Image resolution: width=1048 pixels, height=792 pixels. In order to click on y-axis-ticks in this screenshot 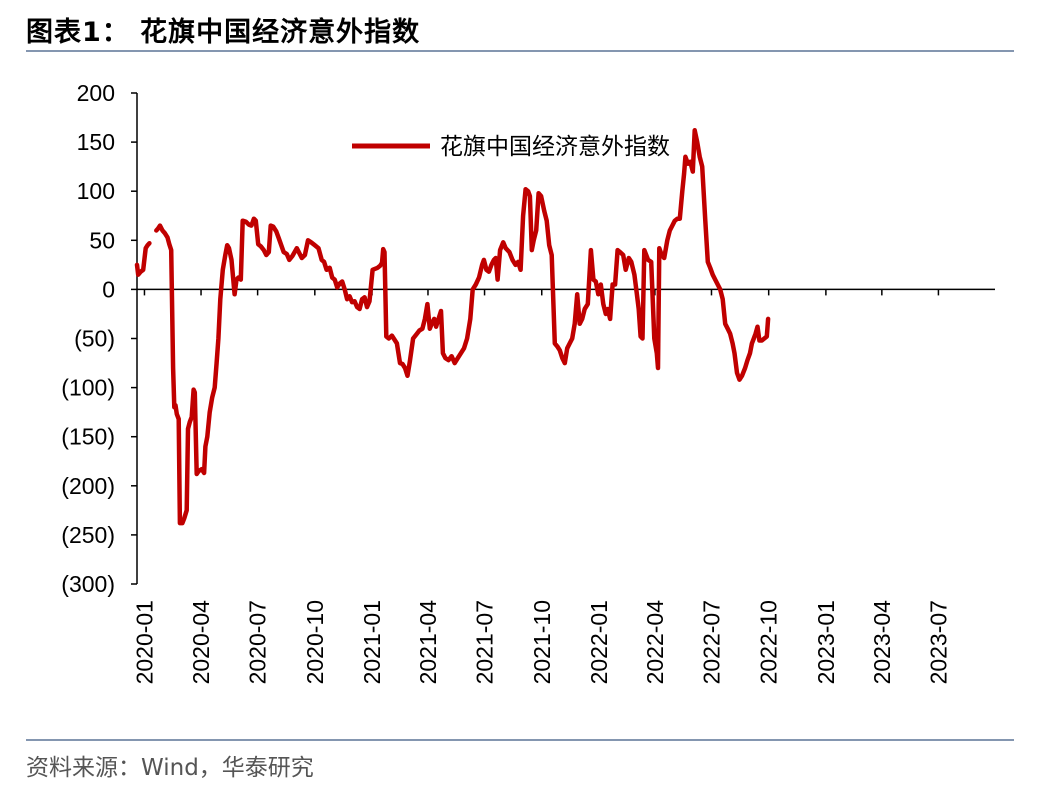, I will do `click(134, 338)`.